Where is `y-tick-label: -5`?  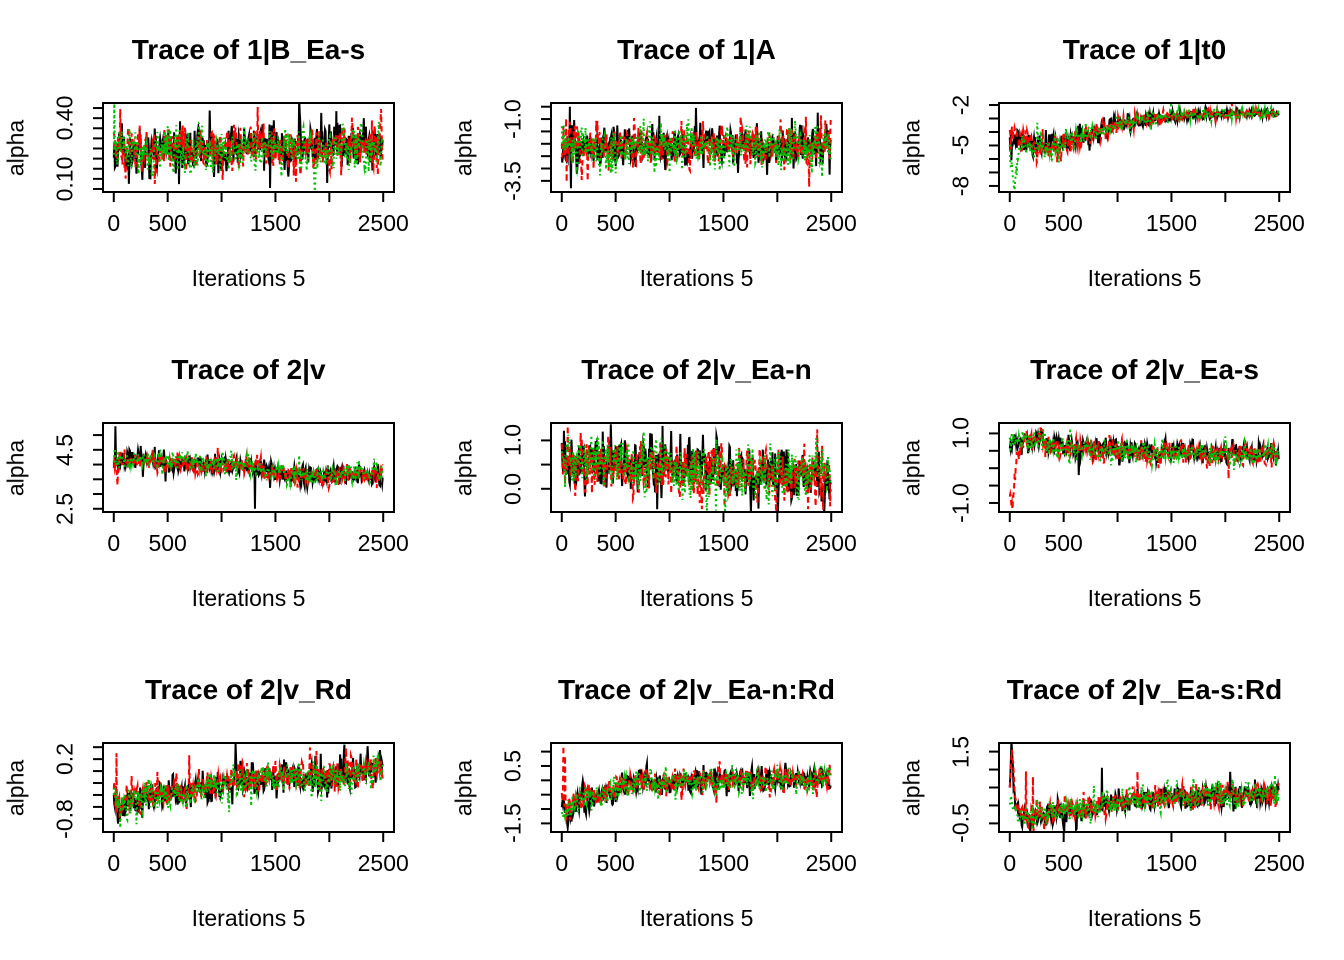 y-tick-label: -5 is located at coordinates (960, 145).